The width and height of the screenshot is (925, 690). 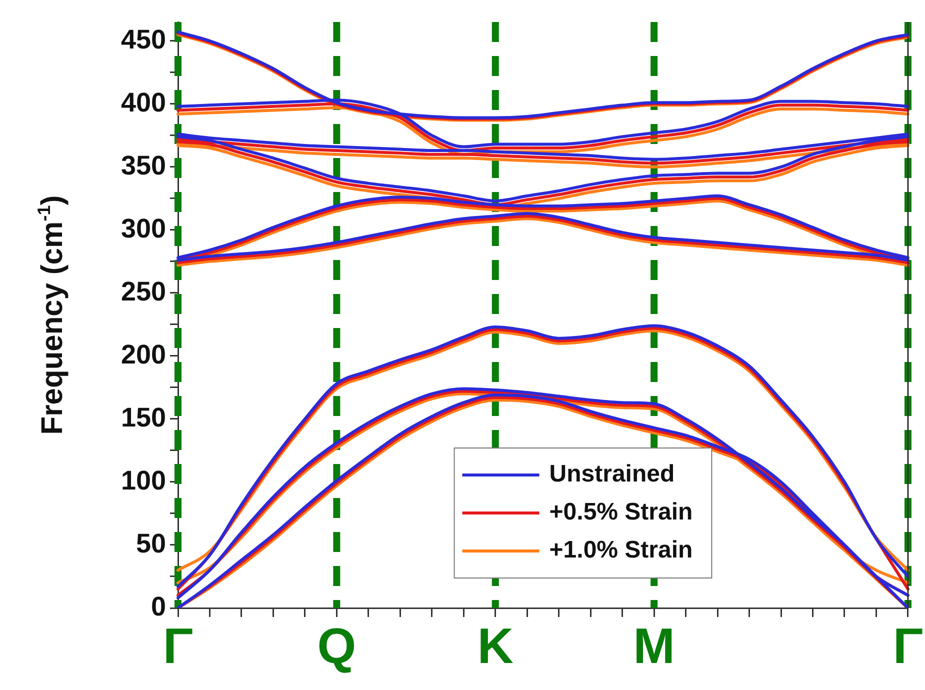 What do you see at coordinates (143, 165) in the screenshot?
I see `y-tick-label: 350` at bounding box center [143, 165].